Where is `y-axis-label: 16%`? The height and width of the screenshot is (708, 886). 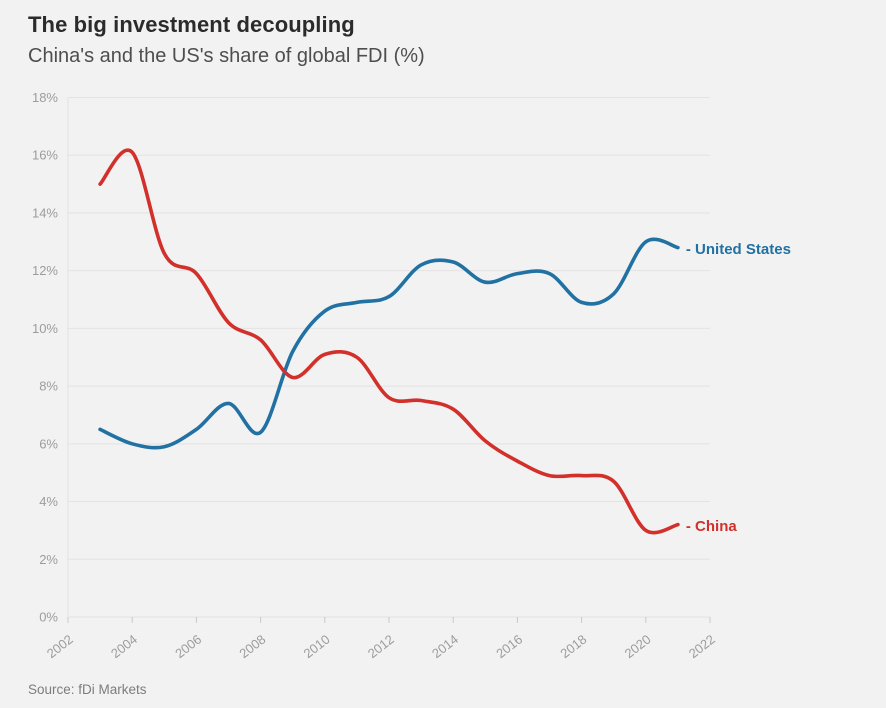 y-axis-label: 16% is located at coordinates (45, 155).